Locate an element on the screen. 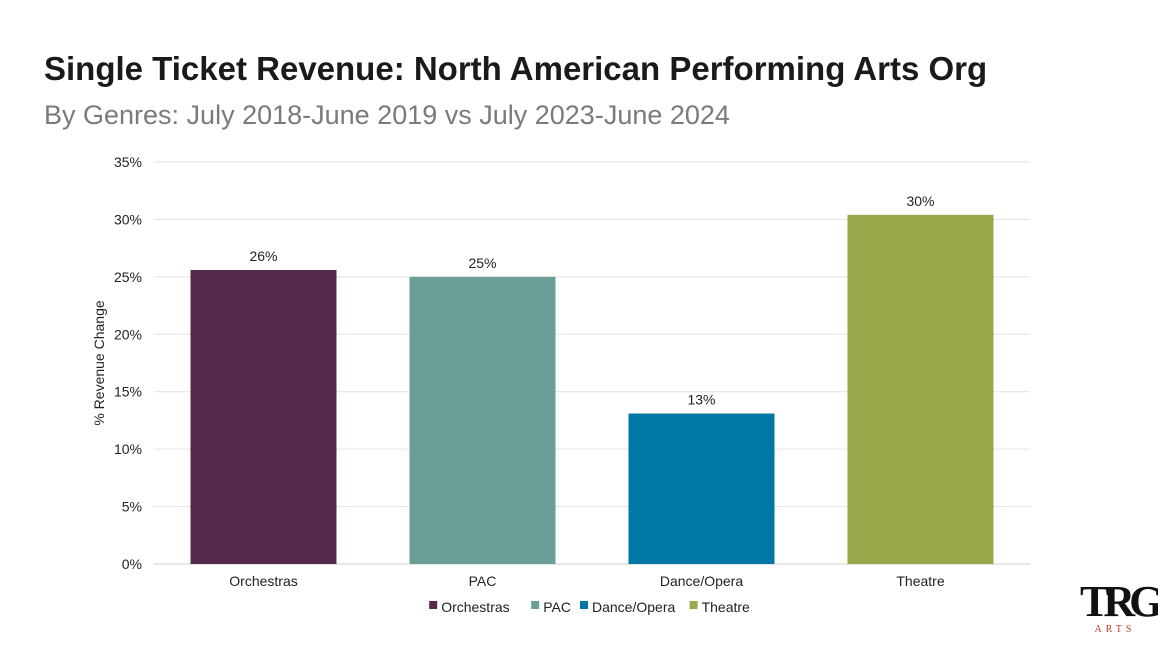 The height and width of the screenshot is (646, 1158). y-tick-label: 15% is located at coordinates (128, 392).